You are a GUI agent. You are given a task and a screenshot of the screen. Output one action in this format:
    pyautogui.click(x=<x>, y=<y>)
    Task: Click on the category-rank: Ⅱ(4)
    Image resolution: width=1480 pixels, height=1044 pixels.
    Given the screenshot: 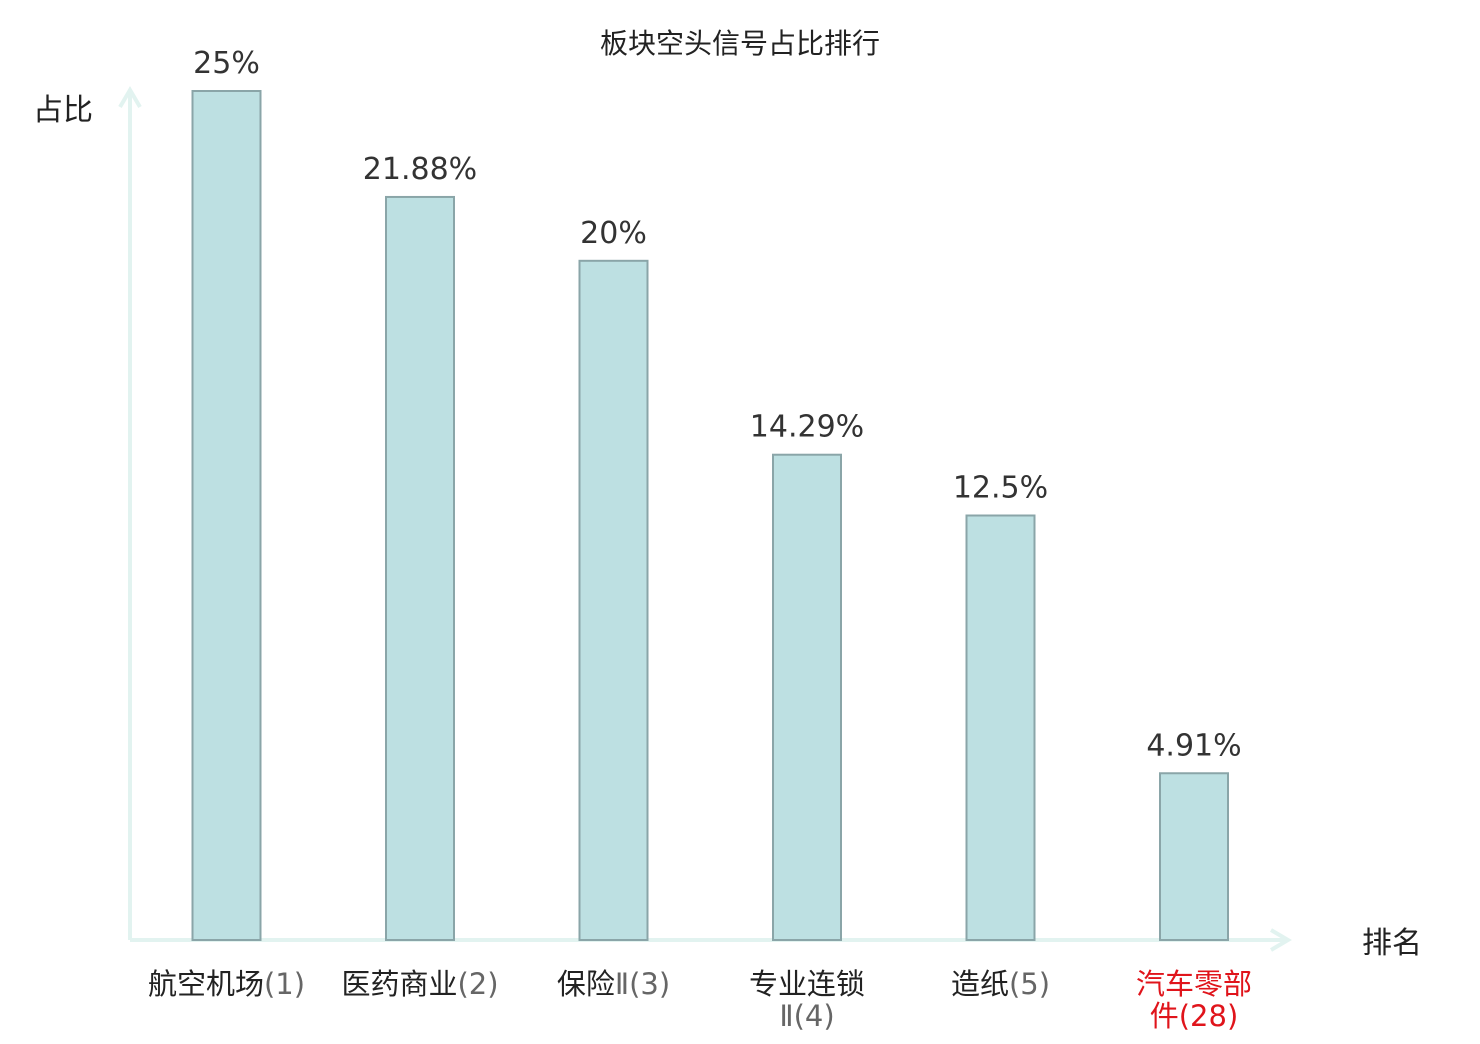 What is the action you would take?
    pyautogui.click(x=806, y=1016)
    